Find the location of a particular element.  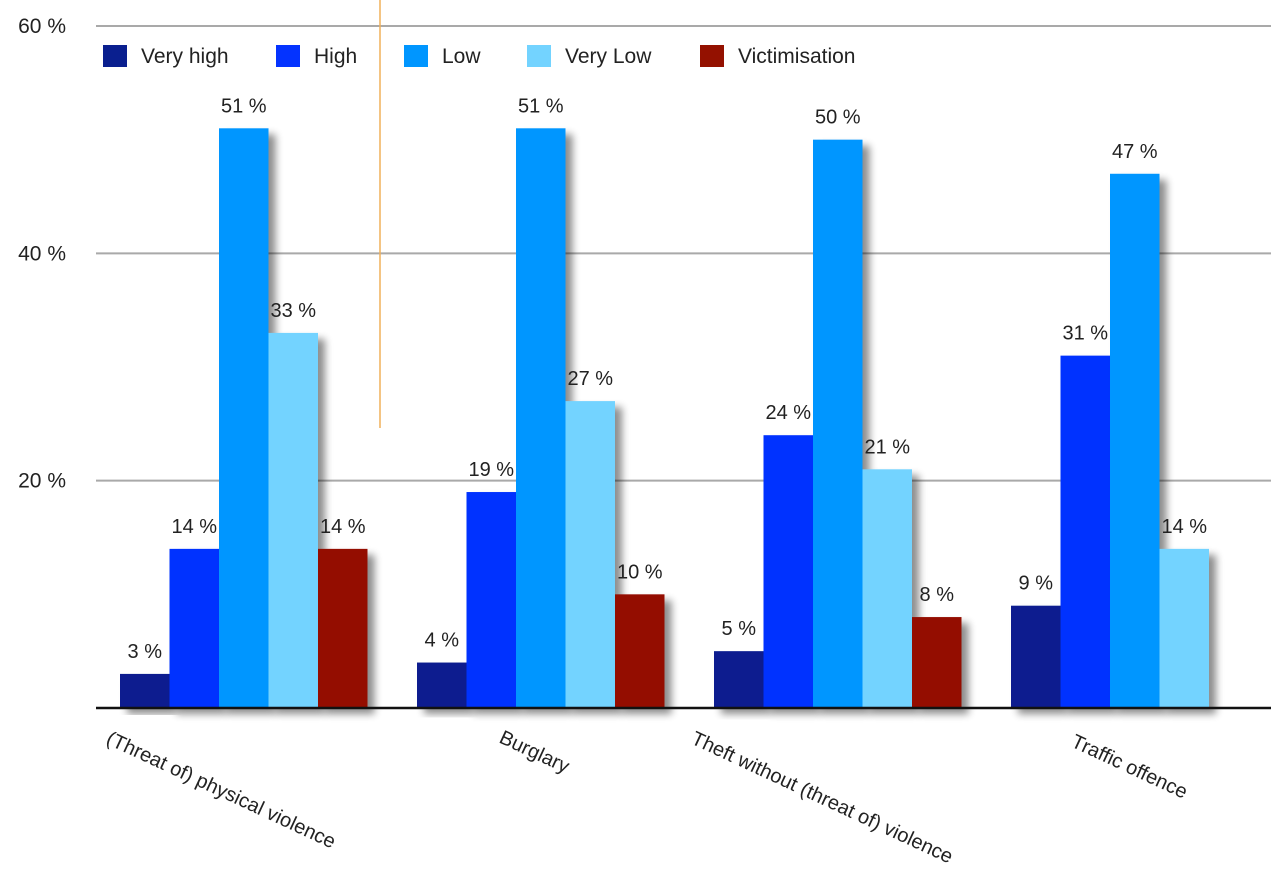

bar-very-high-theft-without-threat-of-violence is located at coordinates (739, 679).